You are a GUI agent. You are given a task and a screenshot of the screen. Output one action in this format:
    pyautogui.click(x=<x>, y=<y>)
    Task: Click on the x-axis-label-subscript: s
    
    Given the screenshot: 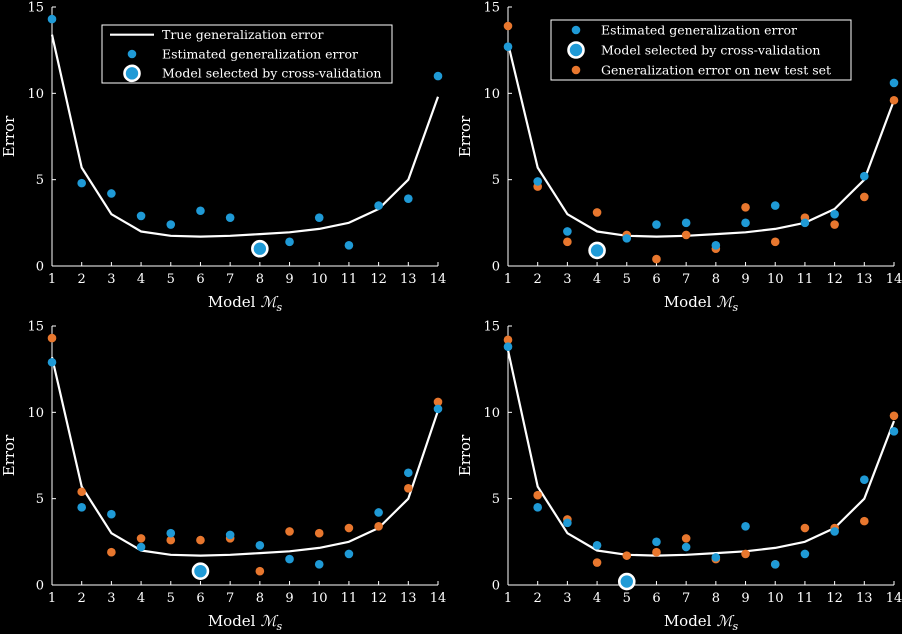 What is the action you would take?
    pyautogui.click(x=280, y=626)
    